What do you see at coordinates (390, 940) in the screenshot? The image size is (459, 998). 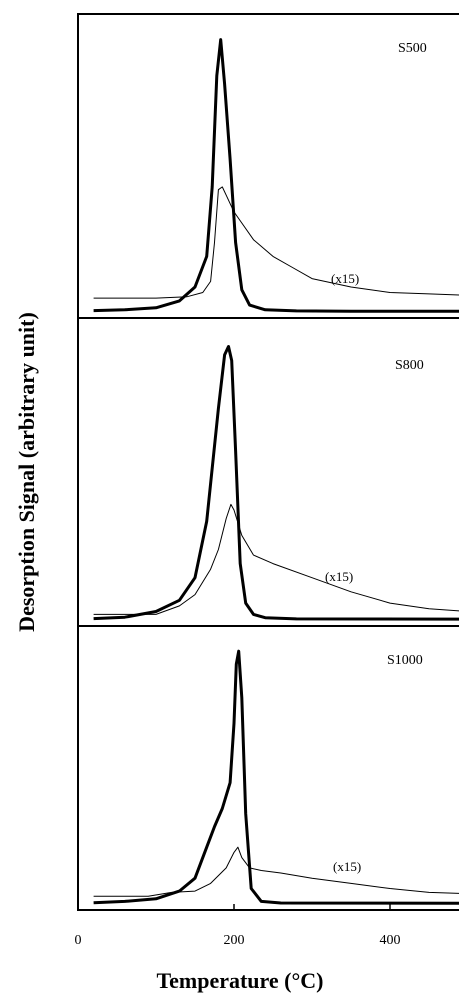 I see `x-tick-label: 400` at bounding box center [390, 940].